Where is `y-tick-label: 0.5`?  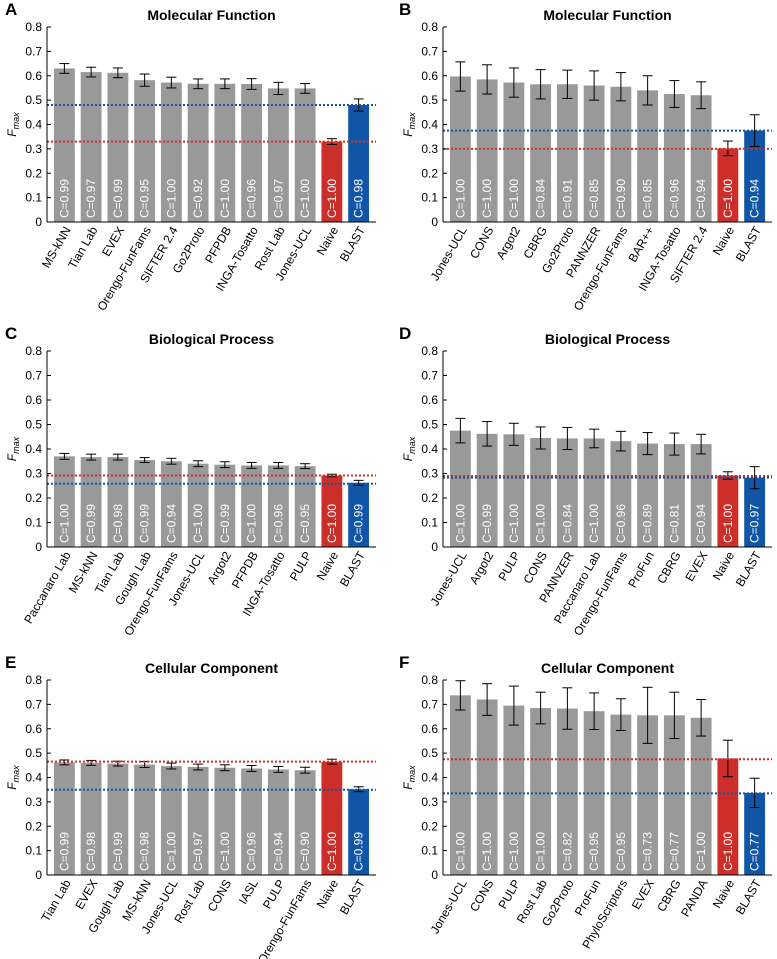 y-tick-label: 0.5 is located at coordinates (429, 753).